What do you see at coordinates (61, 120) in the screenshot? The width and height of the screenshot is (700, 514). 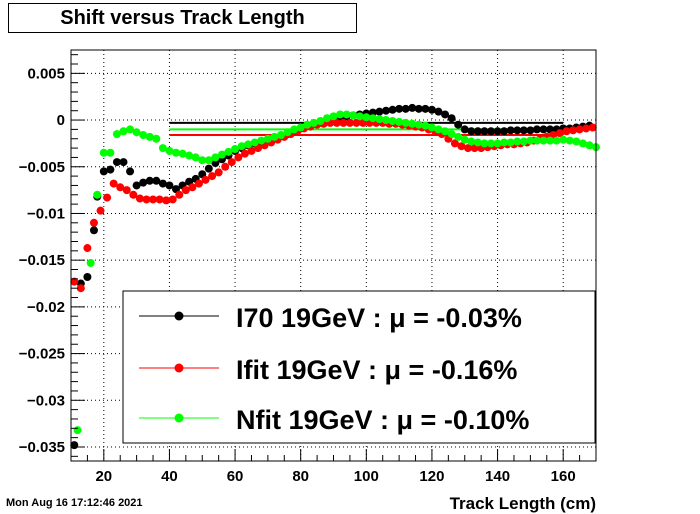 I see `y-tick-label: 0` at bounding box center [61, 120].